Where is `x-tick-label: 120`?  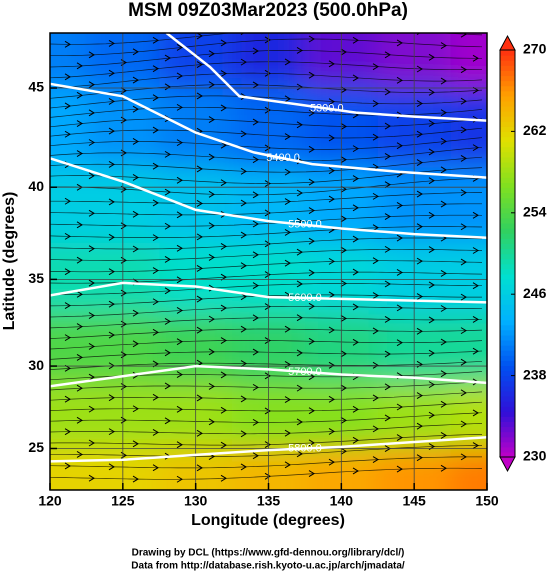
x-tick-label: 120 is located at coordinates (50, 501).